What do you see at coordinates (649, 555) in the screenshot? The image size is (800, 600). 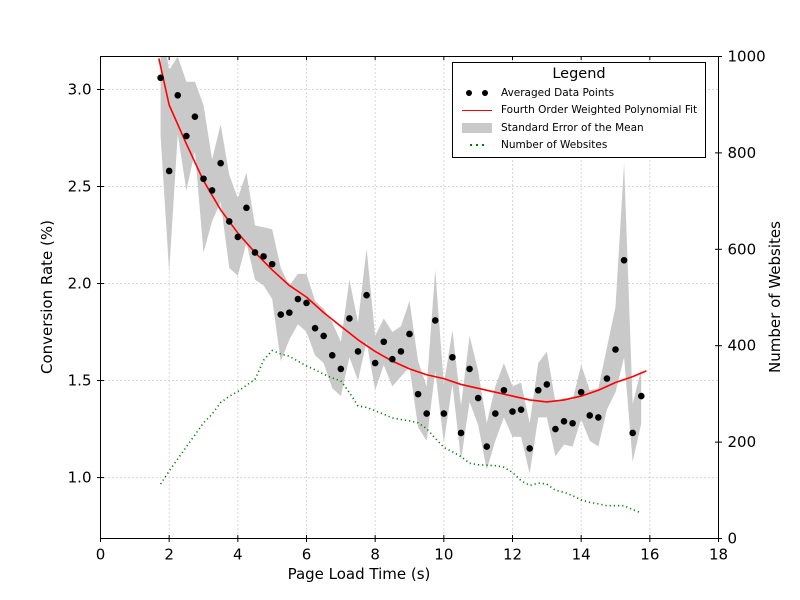 I see `svg-text: 16` at bounding box center [649, 555].